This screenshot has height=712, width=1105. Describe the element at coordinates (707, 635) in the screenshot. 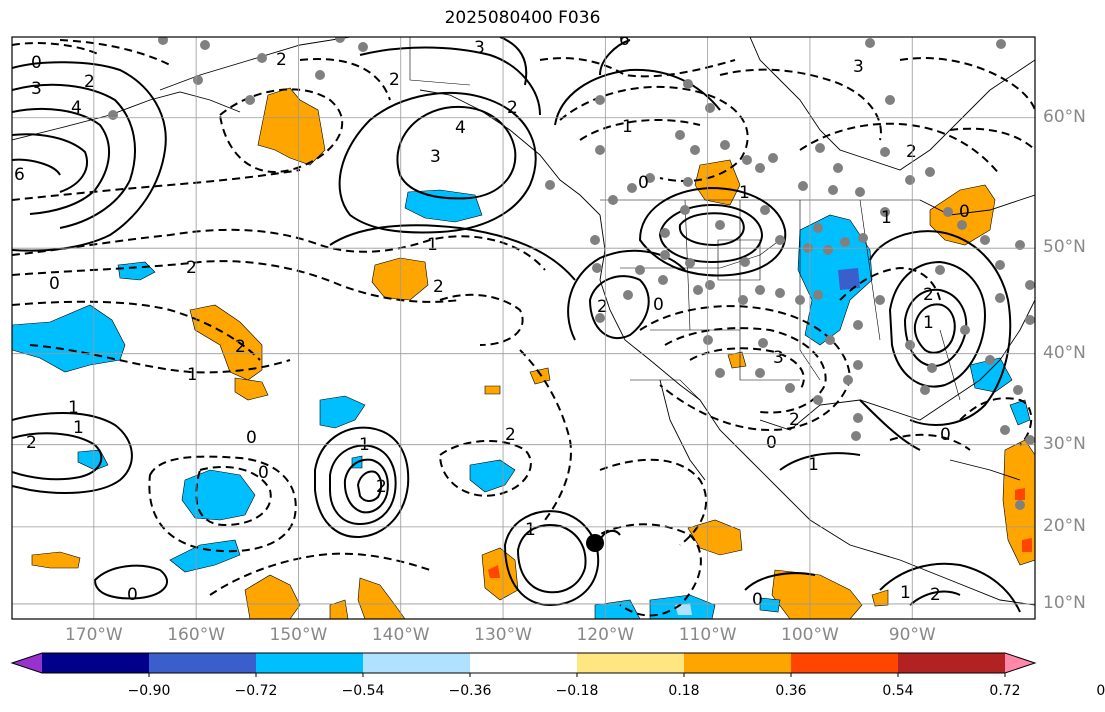

I see `longitude-tick-label: 110°W` at that location.